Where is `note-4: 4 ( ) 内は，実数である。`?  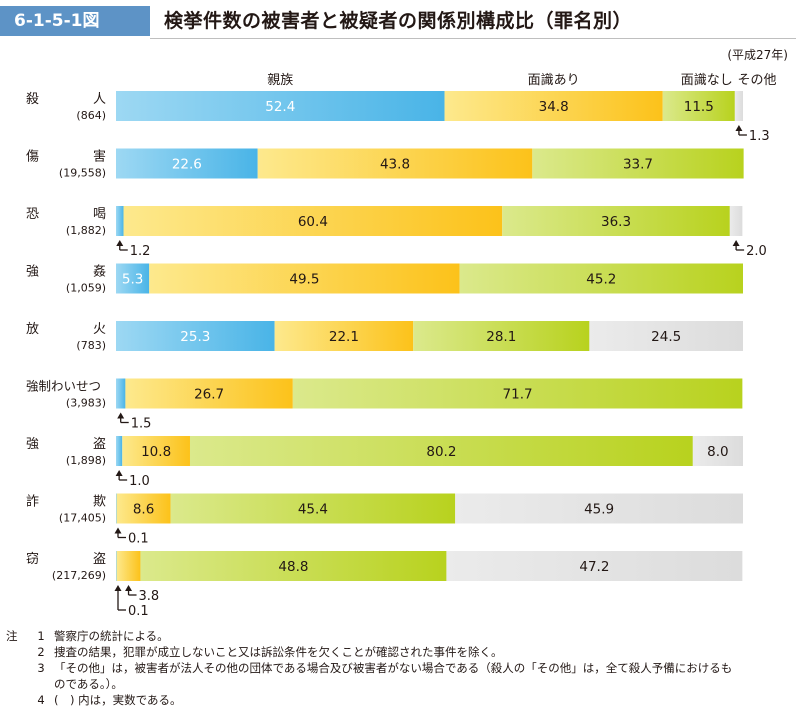
note-4: 4 ( ) 内は，実数である。 is located at coordinates (401, 700).